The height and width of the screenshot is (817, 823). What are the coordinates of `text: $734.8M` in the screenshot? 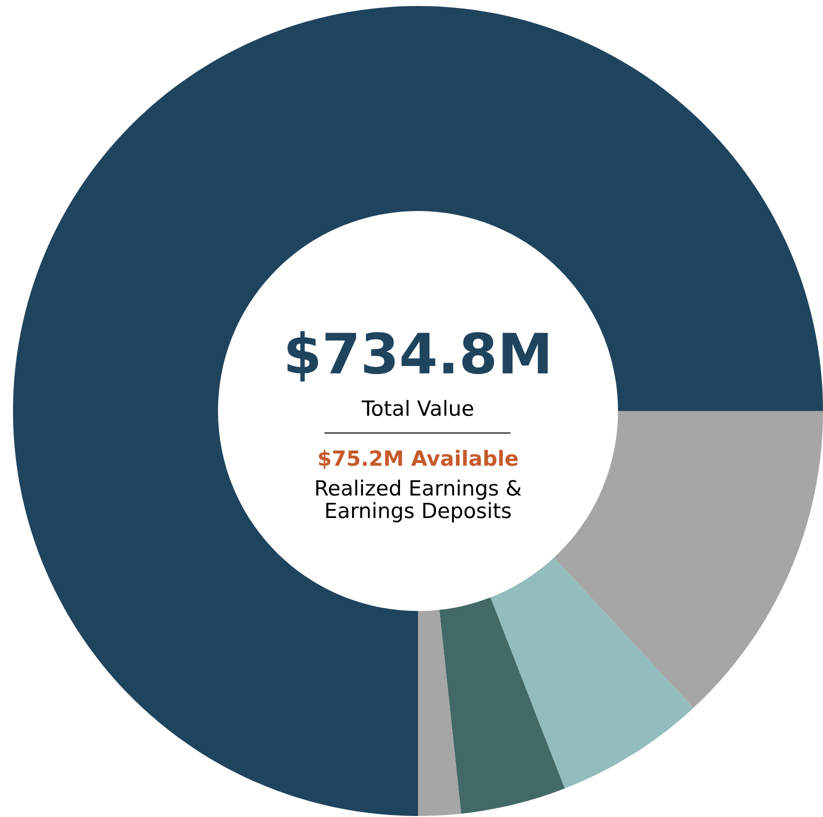 It's located at (418, 356).